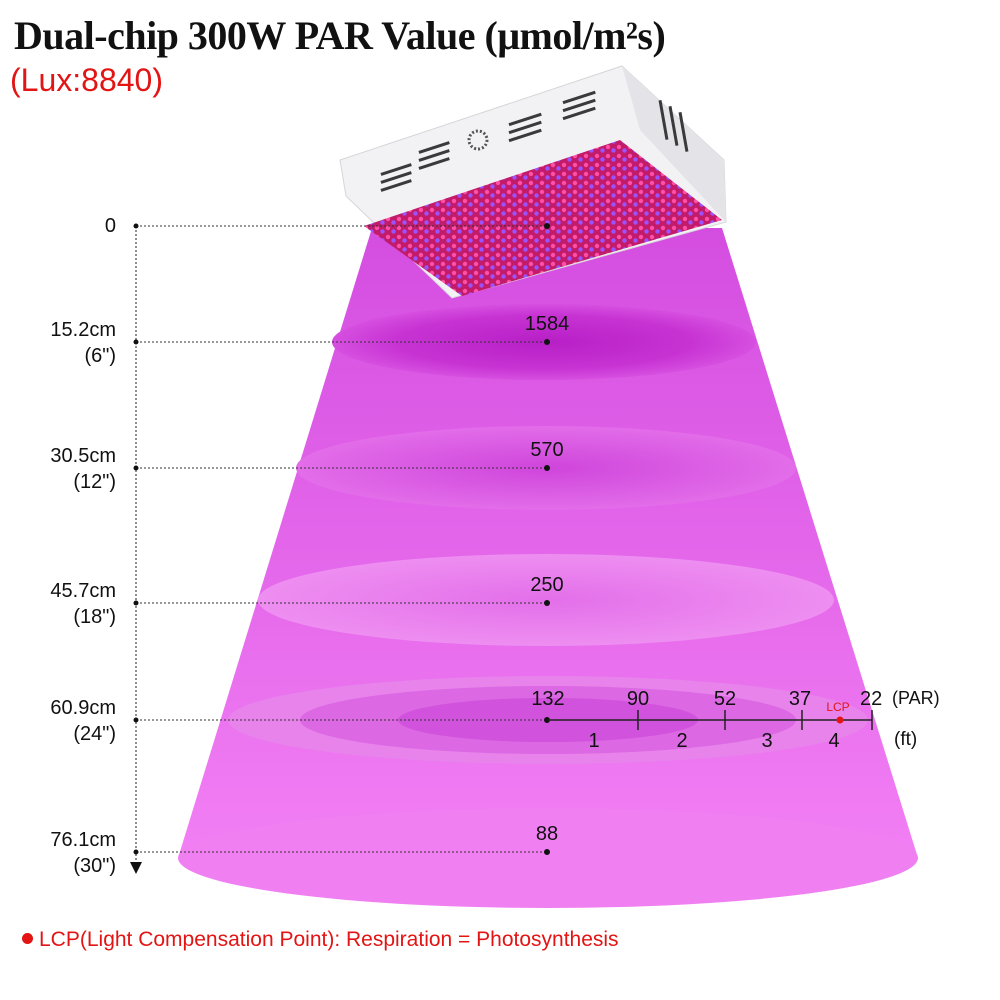 The image size is (1000, 1000). Describe the element at coordinates (94, 617) in the screenshot. I see `height-inch-label: (18")` at that location.